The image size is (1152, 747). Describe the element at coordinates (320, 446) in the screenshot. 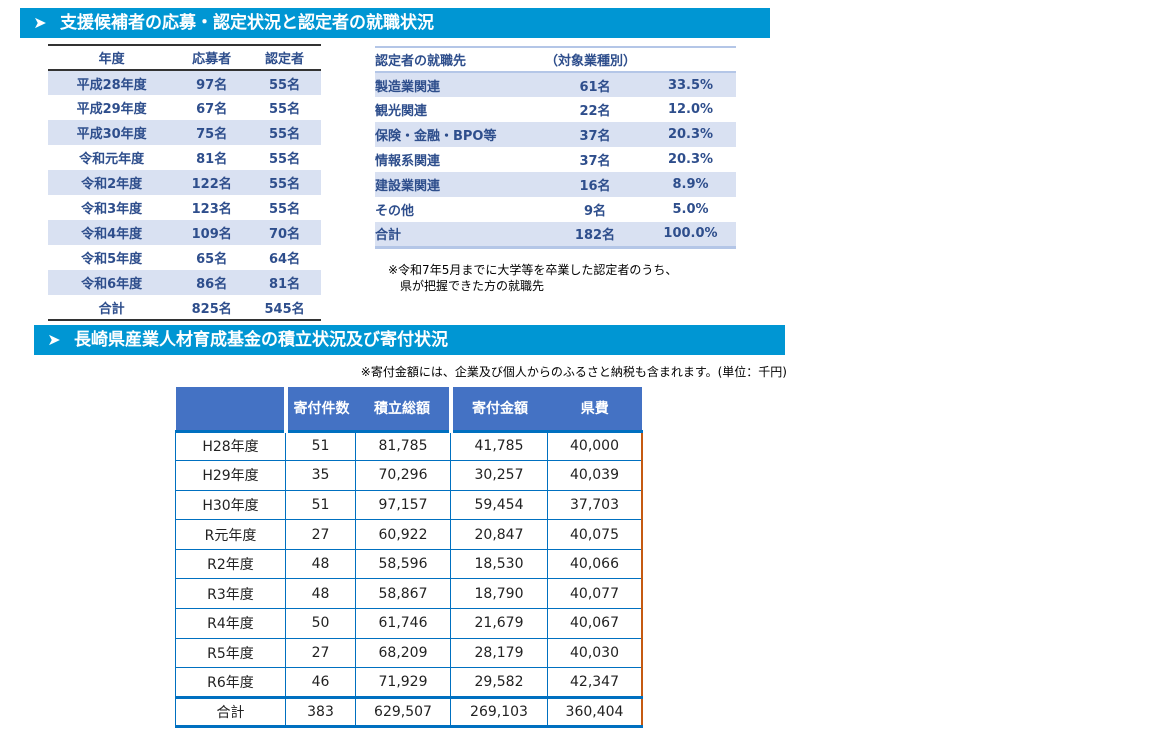

I see `table-cell: 51` at that location.